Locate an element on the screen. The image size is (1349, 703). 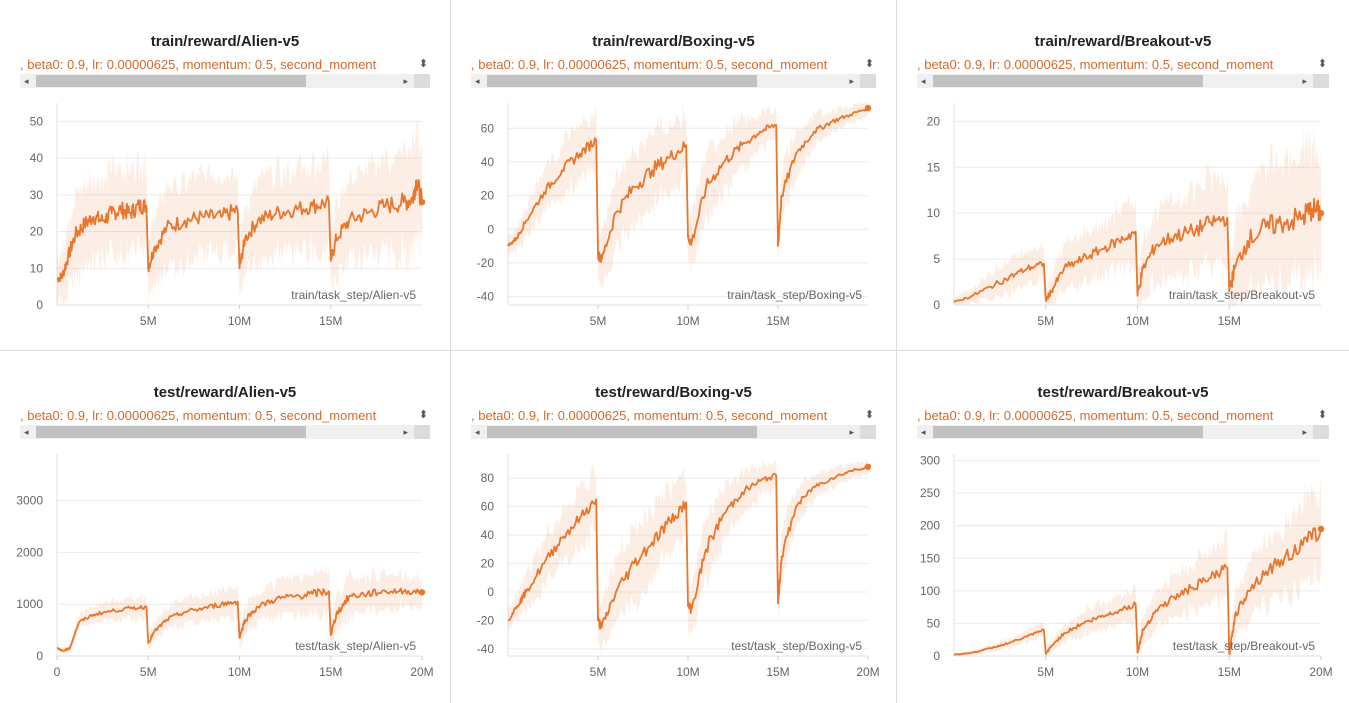
x-axis-label: train/task_step/Breakout-v5 is located at coordinates (1242, 295).